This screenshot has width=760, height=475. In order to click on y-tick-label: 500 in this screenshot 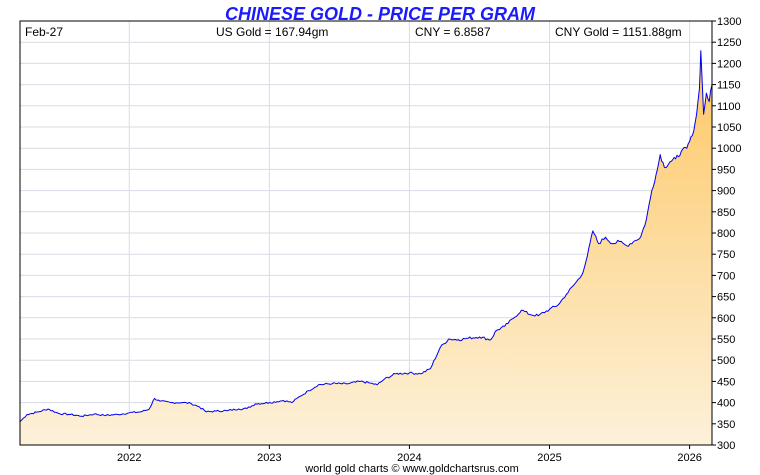, I will do `click(726, 361)`.